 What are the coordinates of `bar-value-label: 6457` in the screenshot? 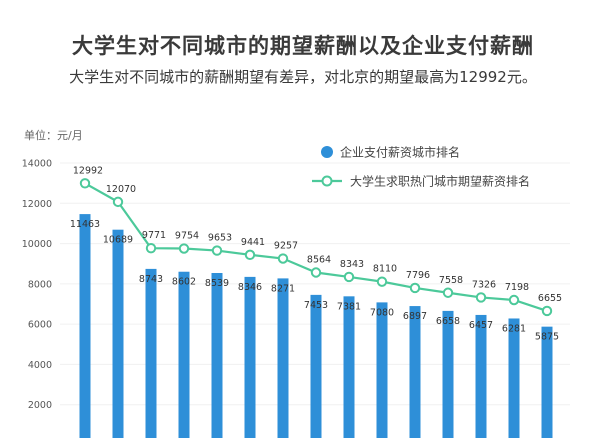 It's located at (481, 325).